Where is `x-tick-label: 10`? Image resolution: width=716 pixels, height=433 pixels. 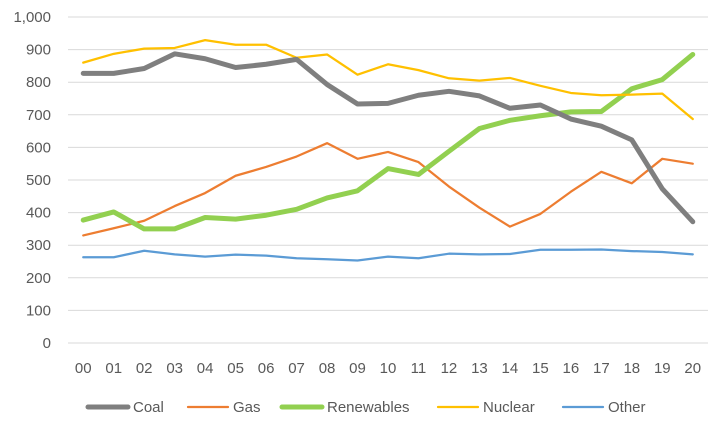
x-tick-label: 10 is located at coordinates (388, 368).